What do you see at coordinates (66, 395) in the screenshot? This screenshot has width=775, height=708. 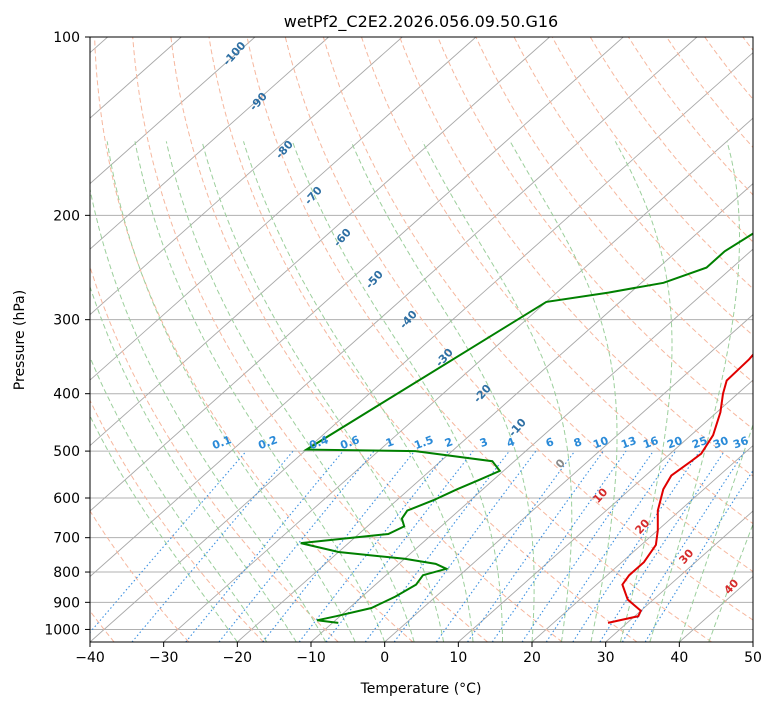 I see `y-tick-label: 400` at bounding box center [66, 395].